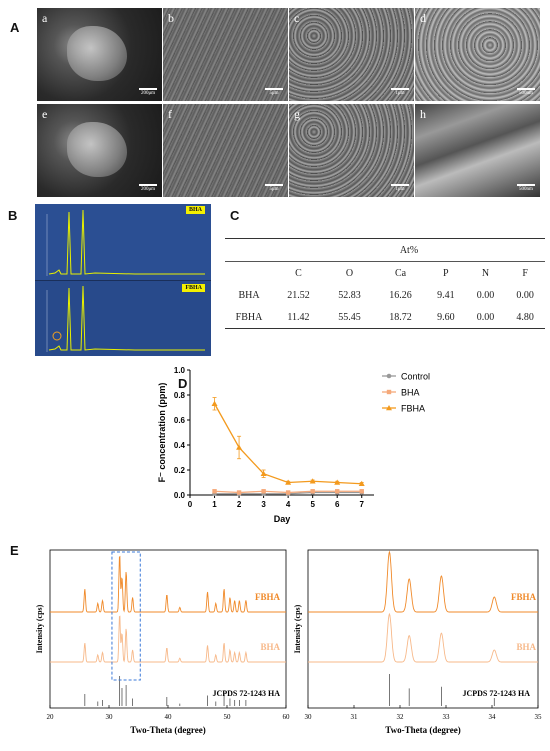 This screenshot has width=550, height=751. I want to click on table-cell: 21.52, so click(298, 295).